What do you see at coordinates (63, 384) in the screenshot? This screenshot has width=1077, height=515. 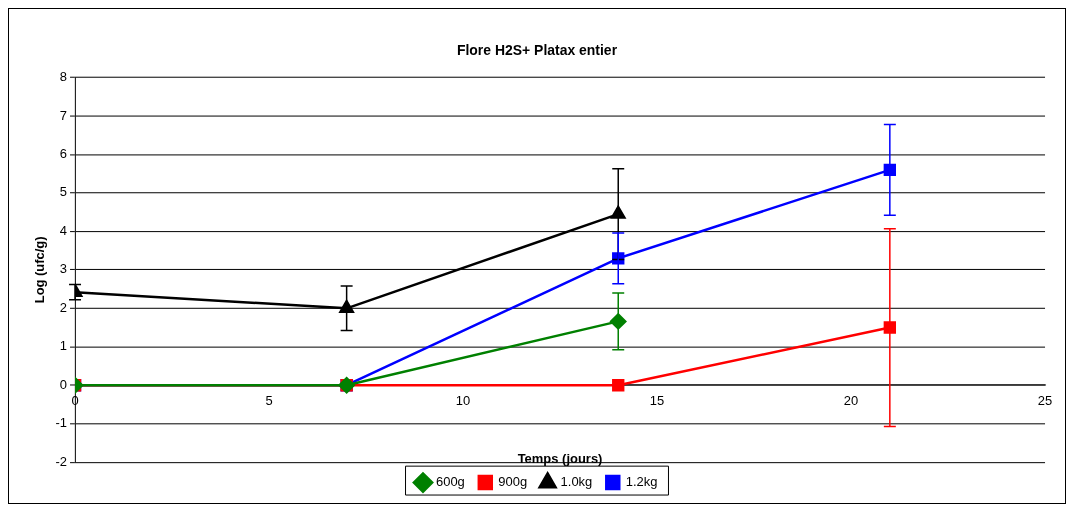 I see `y-tick-label: 0` at bounding box center [63, 384].